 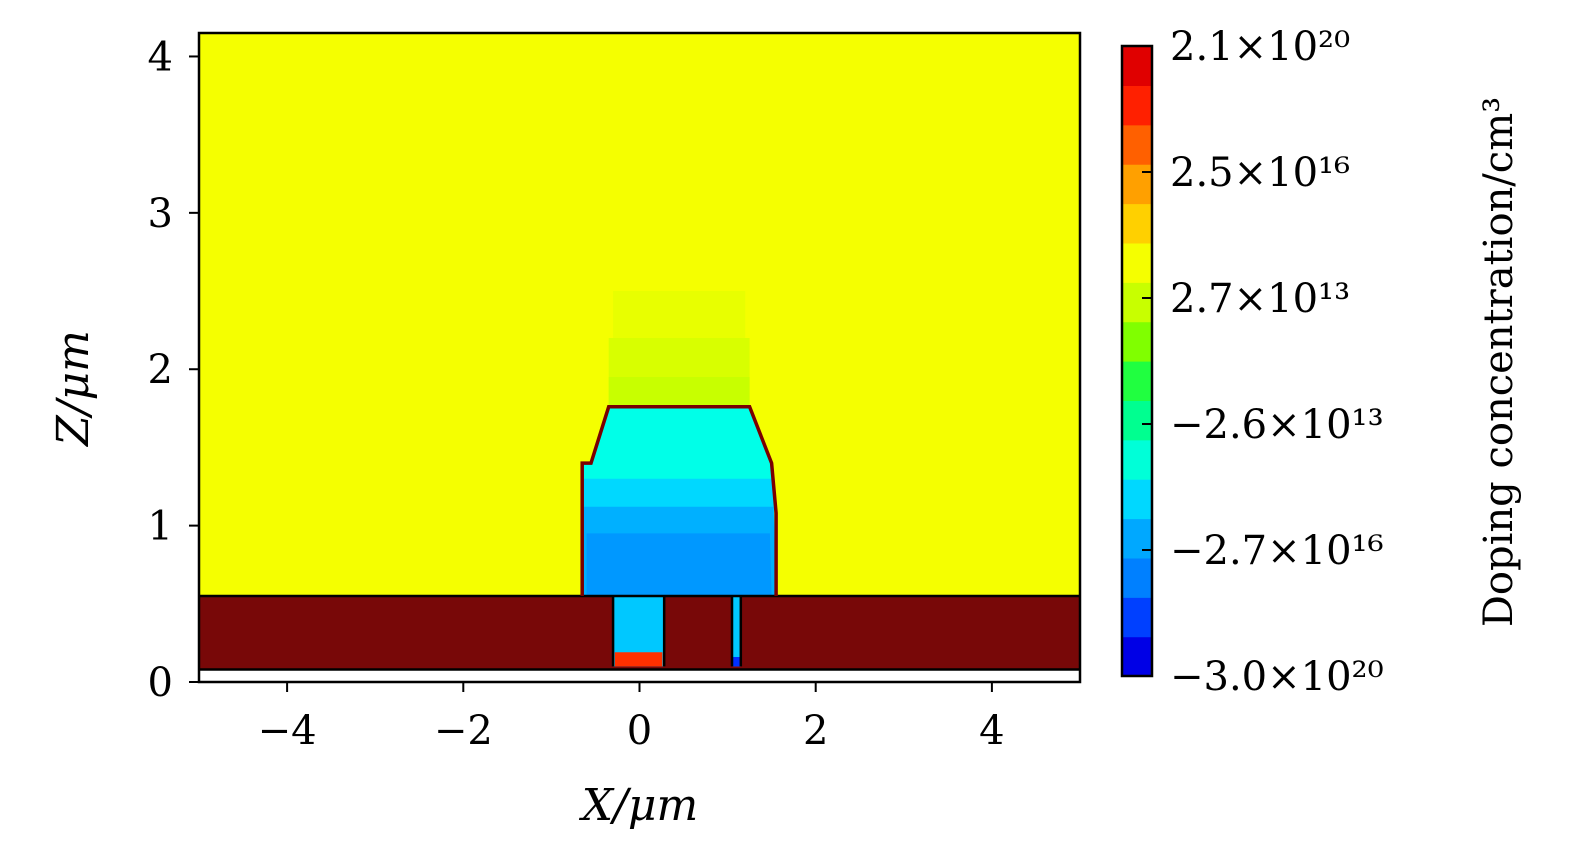 I want to click on colorbar-tick-label: −2.6×10¹³, so click(x=1277, y=425).